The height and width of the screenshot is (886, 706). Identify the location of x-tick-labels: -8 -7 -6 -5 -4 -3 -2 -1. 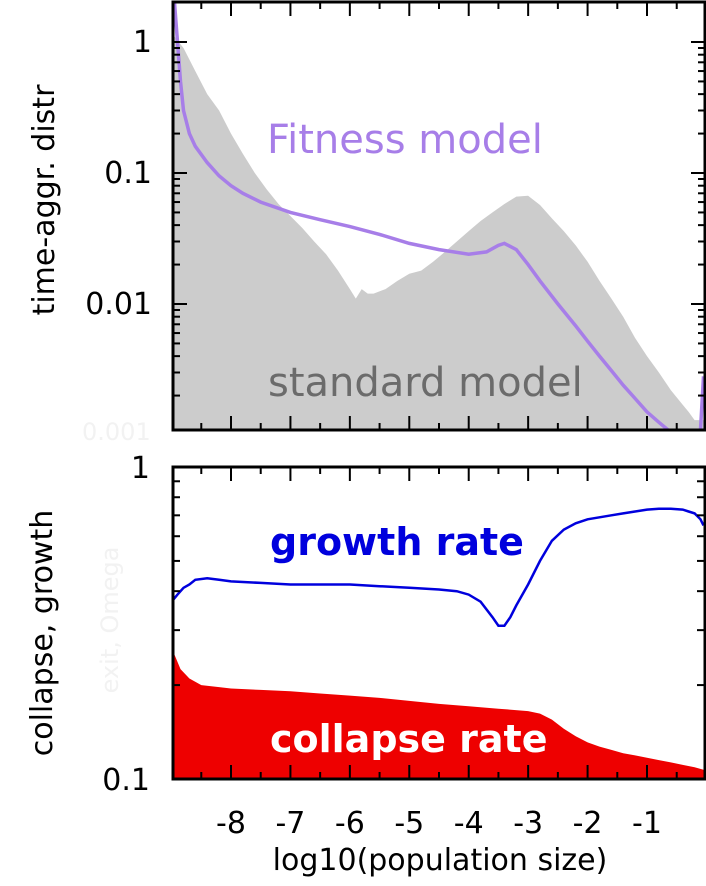
(439, 823).